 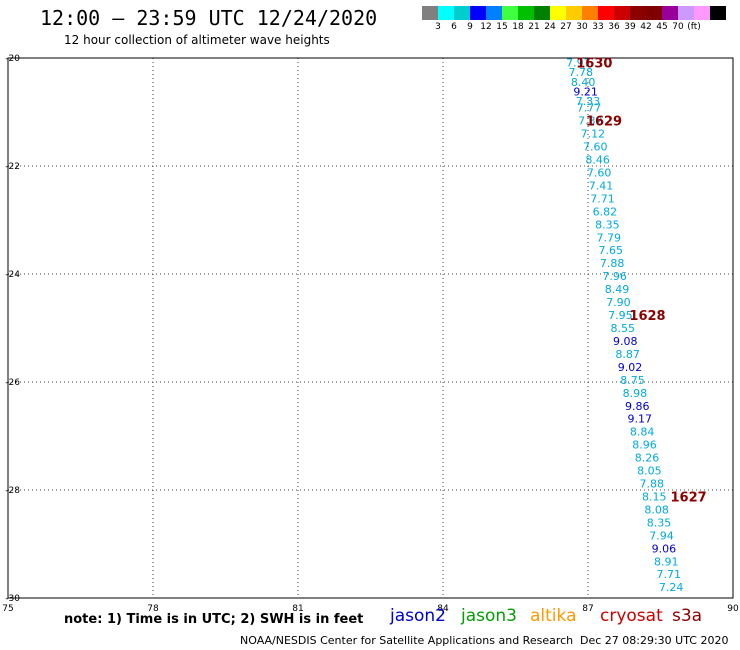 I want to click on wave-height-label: 9.21, so click(x=585, y=91).